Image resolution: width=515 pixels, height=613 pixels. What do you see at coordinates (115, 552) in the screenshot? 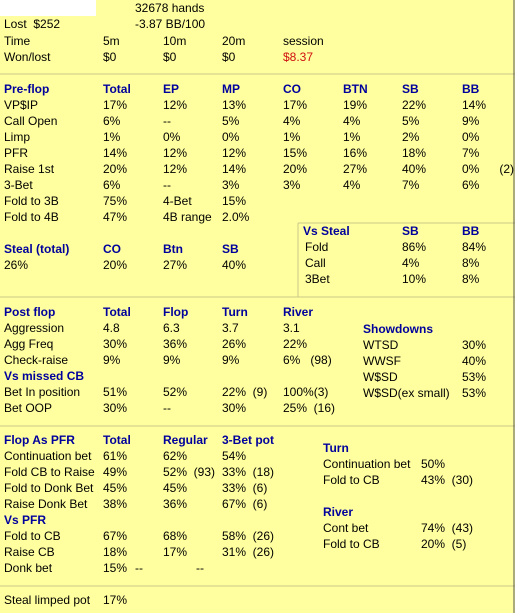
I see `stat-value: 18%` at bounding box center [115, 552].